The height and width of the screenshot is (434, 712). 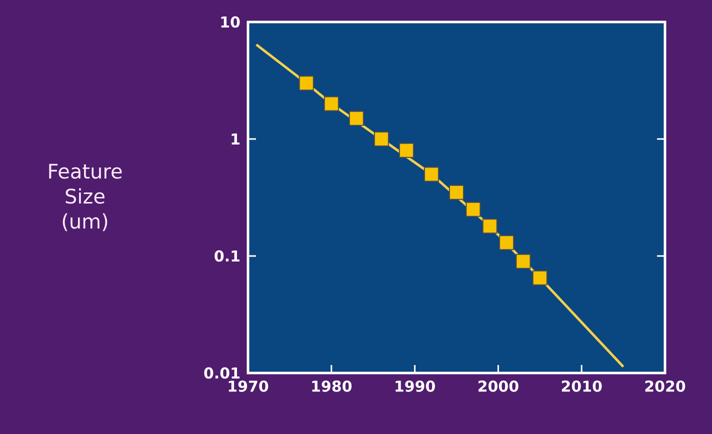 What do you see at coordinates (582, 386) in the screenshot?
I see `x-tick-label: 2010` at bounding box center [582, 386].